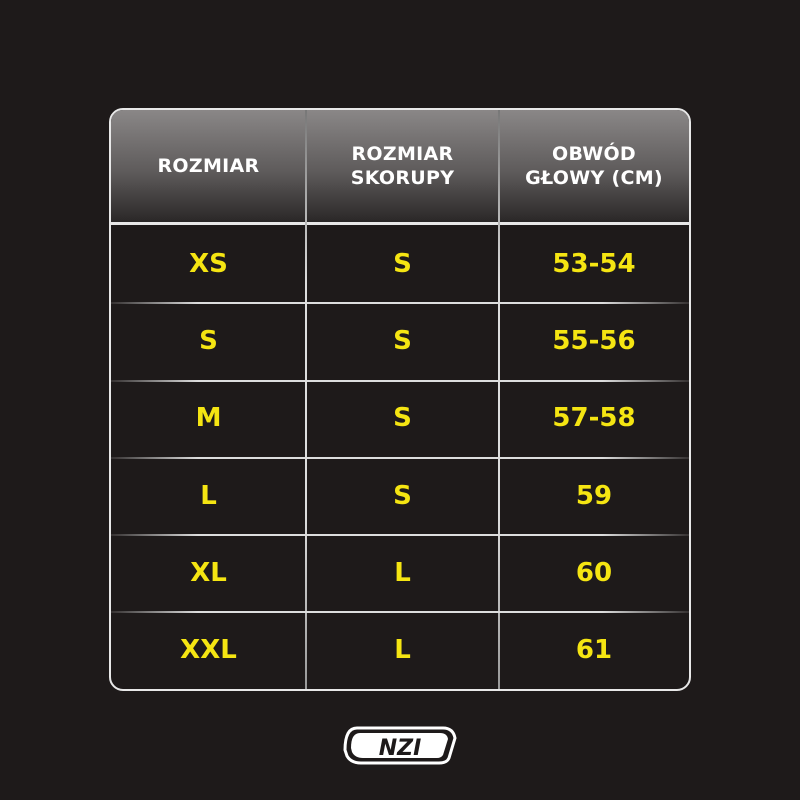 This screenshot has width=800, height=800. Describe the element at coordinates (208, 263) in the screenshot. I see `cell-size: XS` at that location.